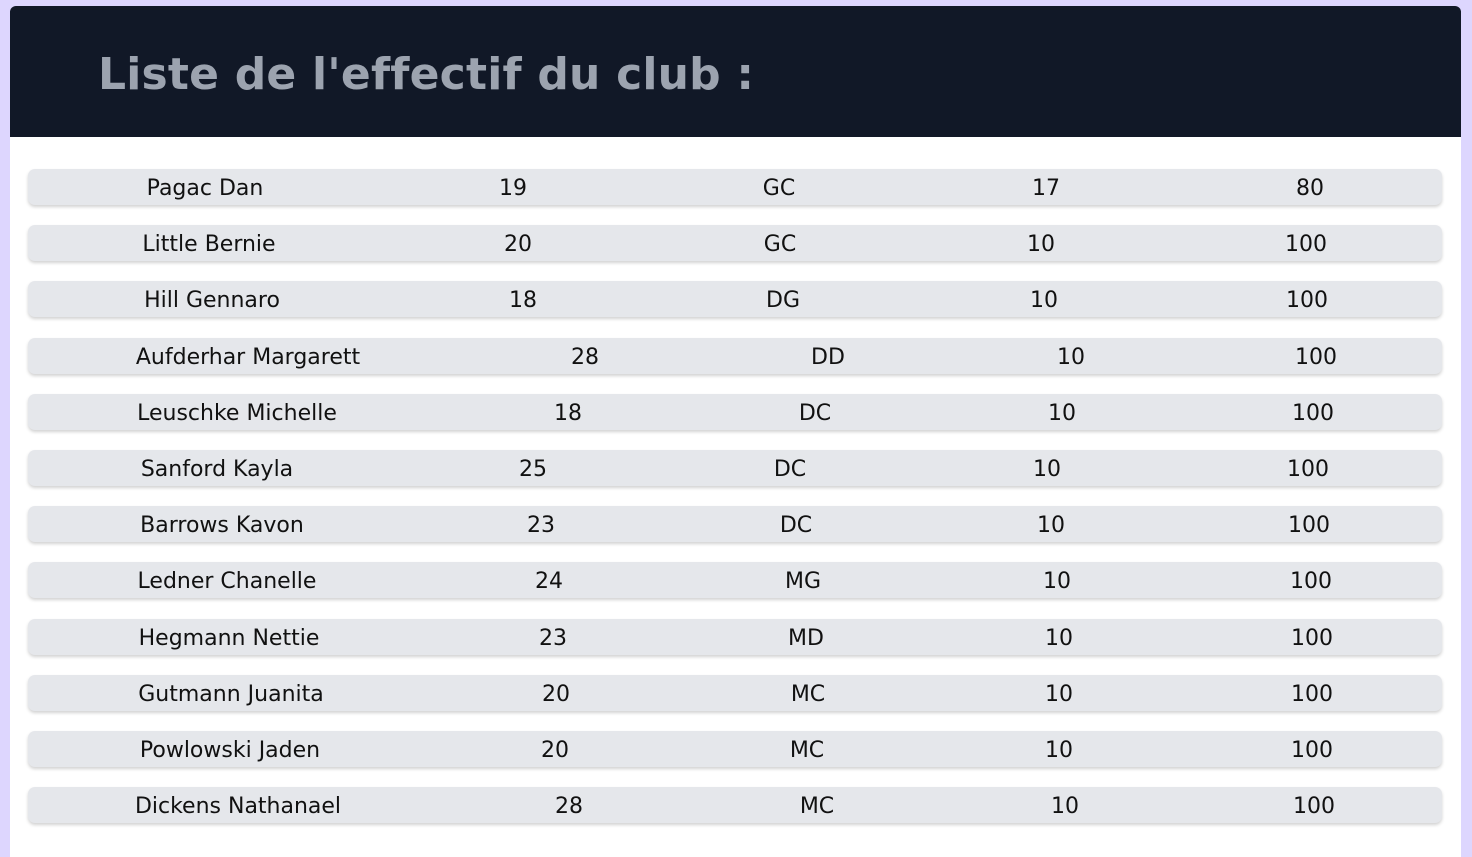 This screenshot has height=857, width=1472. What do you see at coordinates (533, 469) in the screenshot?
I see `player-age: 25` at bounding box center [533, 469].